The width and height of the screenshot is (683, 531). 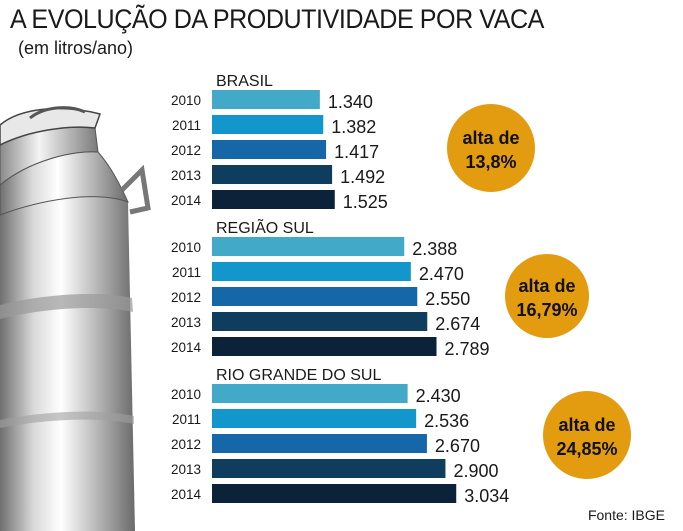 I want to click on value-label: 1.340, so click(x=350, y=102).